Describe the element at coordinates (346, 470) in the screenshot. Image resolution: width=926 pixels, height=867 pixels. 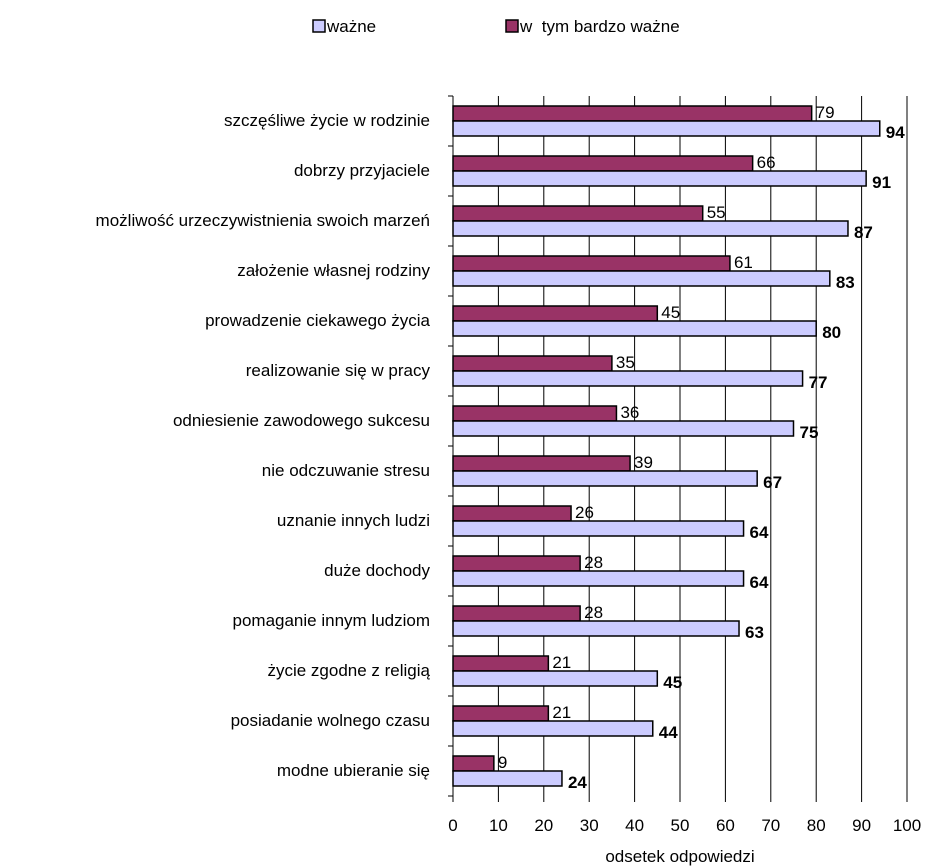
I see `category-label: nie odczuwanie stresu` at that location.